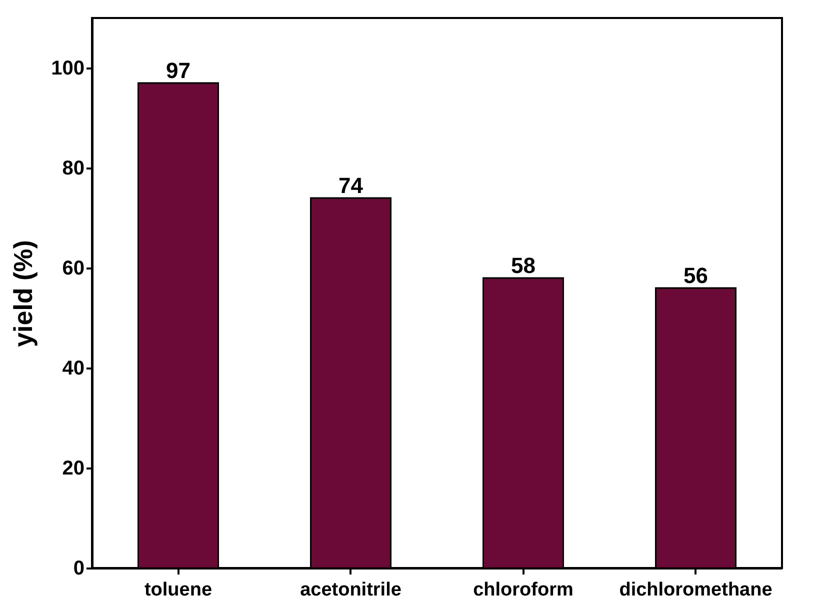  I want to click on data-label: 74, so click(351, 185).